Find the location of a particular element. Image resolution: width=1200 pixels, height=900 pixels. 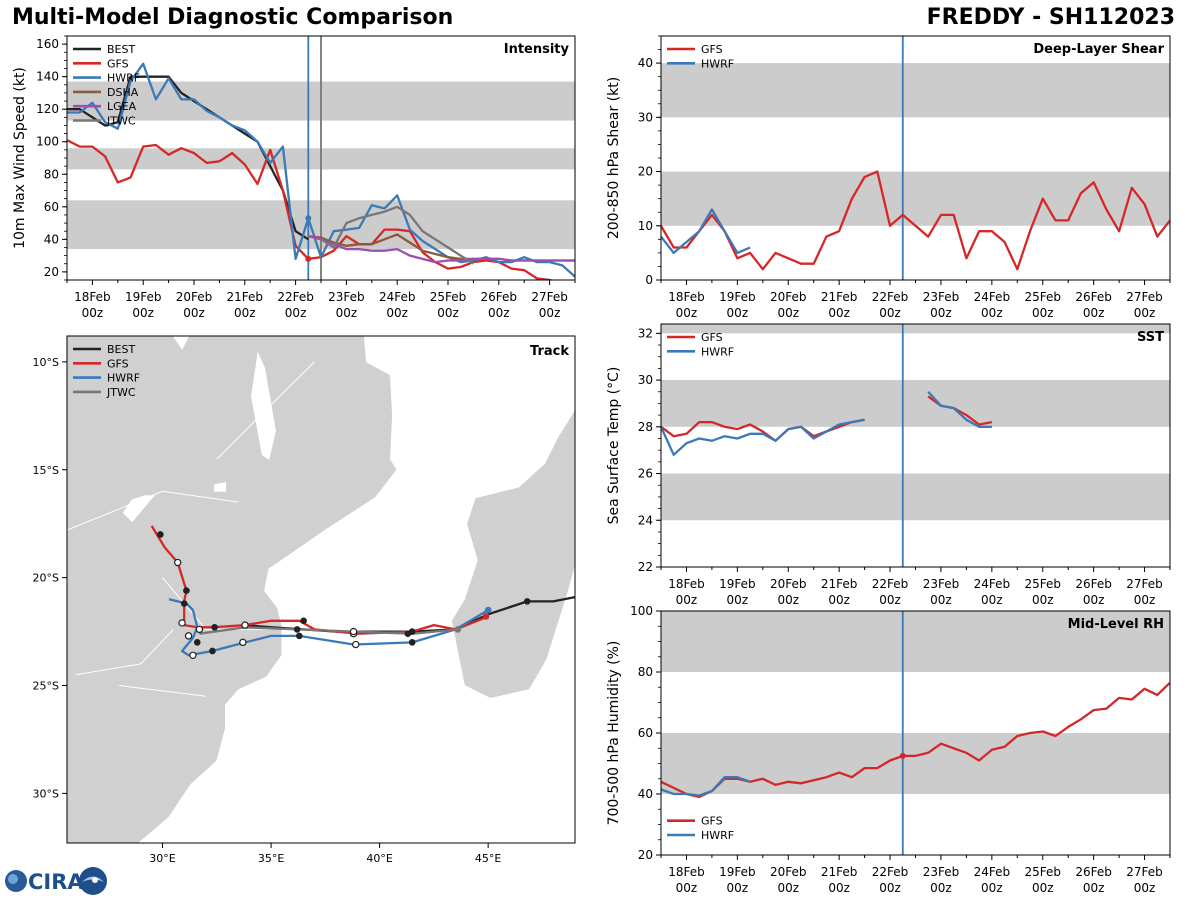

track-y-tick-label: 10°S is located at coordinates (46, 362).